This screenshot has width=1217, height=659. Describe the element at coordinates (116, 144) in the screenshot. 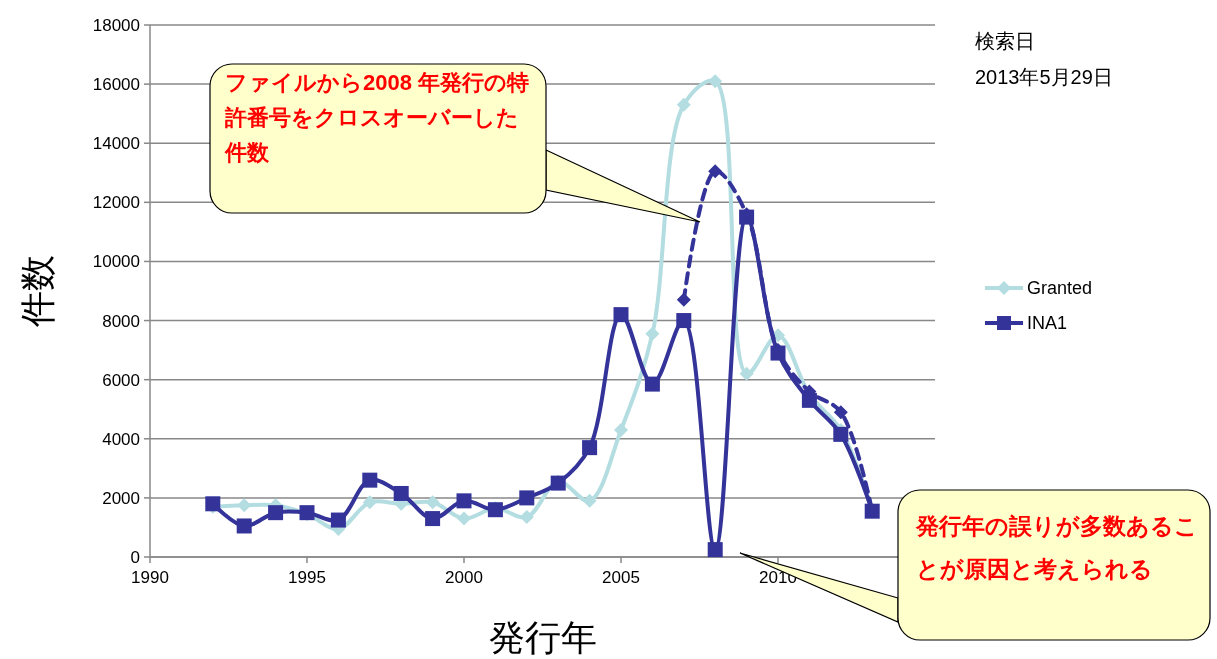

I see `y-tick-label: 14000` at that location.